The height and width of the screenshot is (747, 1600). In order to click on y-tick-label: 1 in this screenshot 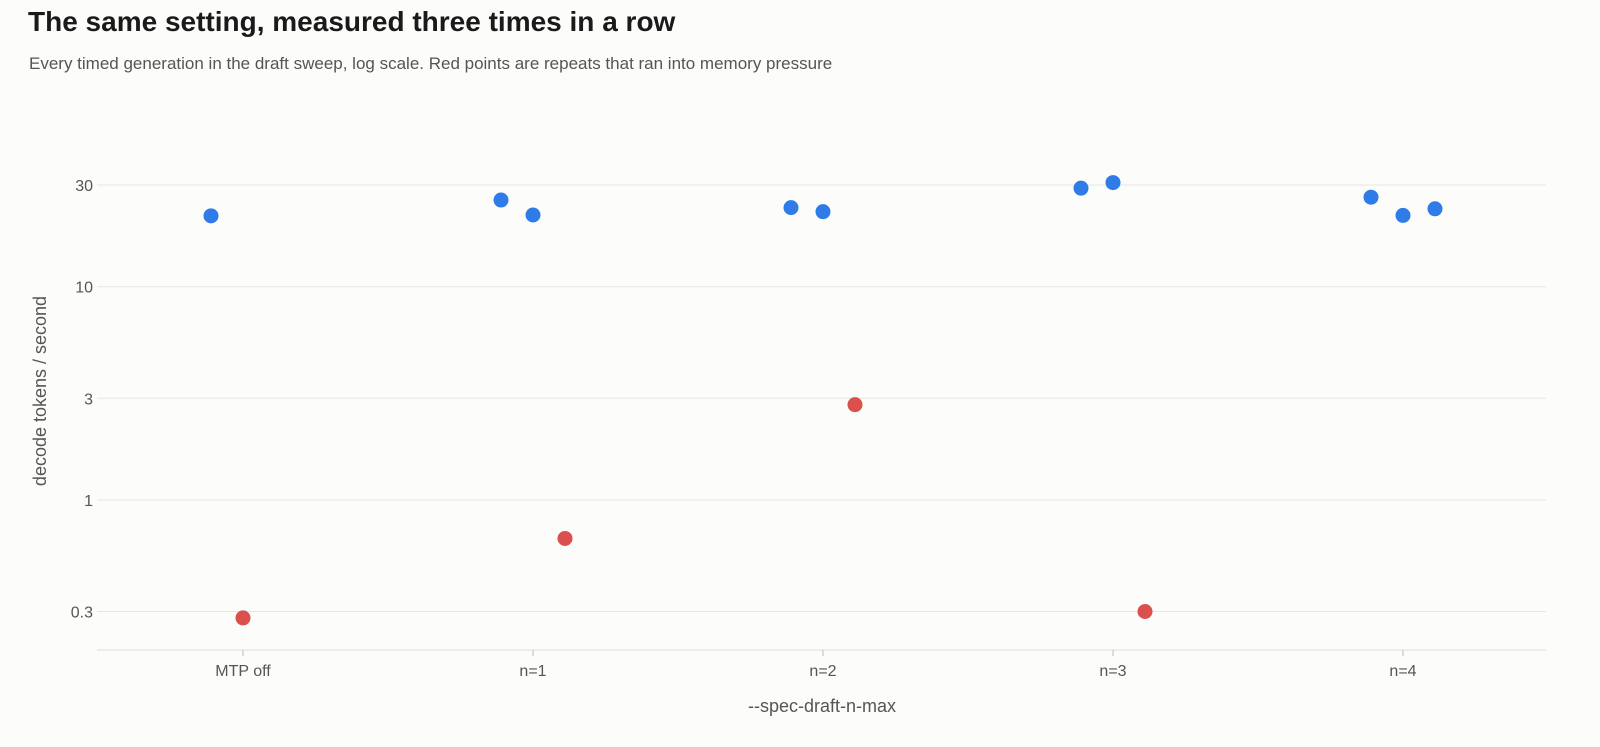, I will do `click(88, 501)`.